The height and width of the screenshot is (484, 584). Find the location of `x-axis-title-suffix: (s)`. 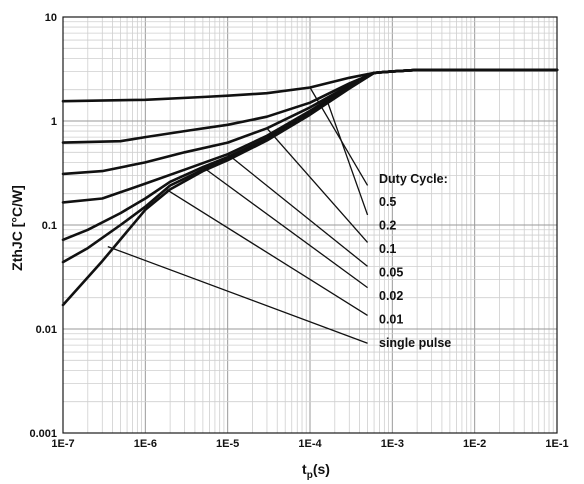

x-axis-title-suffix: (s) is located at coordinates (321, 469).